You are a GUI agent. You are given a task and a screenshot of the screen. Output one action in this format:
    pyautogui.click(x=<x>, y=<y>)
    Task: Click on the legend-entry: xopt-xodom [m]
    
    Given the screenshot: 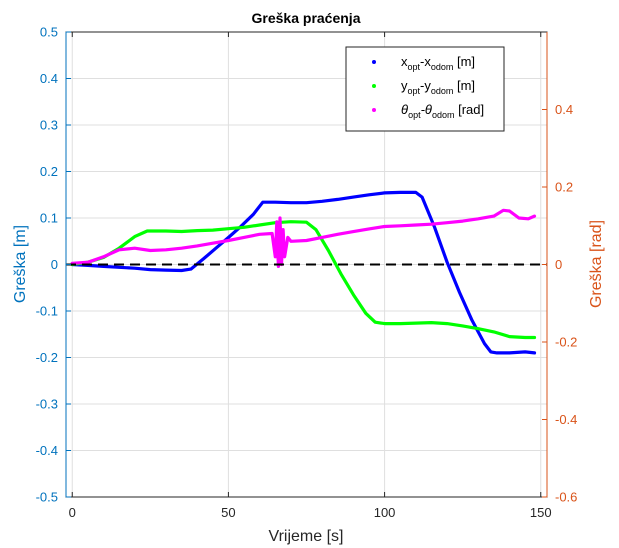 What is the action you would take?
    pyautogui.click(x=438, y=63)
    